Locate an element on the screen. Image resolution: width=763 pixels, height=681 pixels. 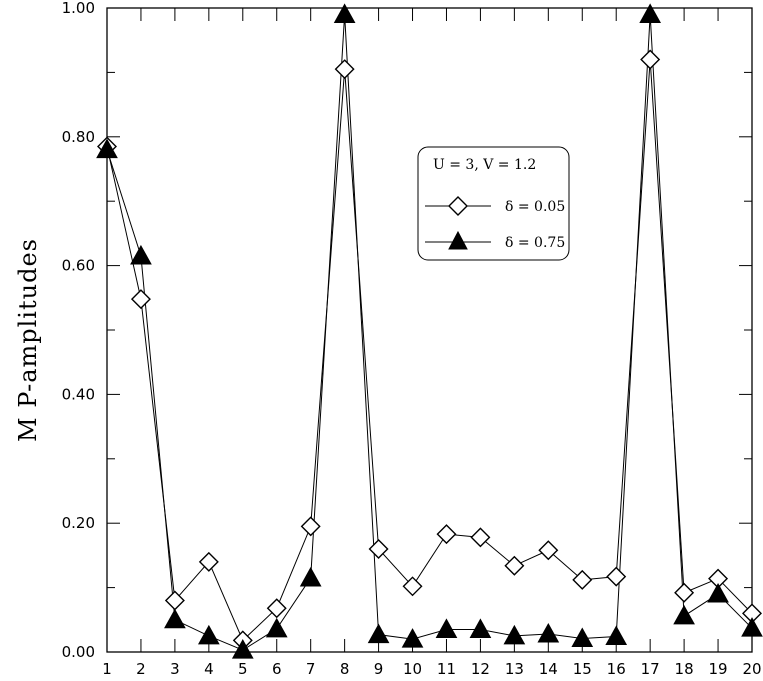
y-tick-label: 0.80 is located at coordinates (78, 137).